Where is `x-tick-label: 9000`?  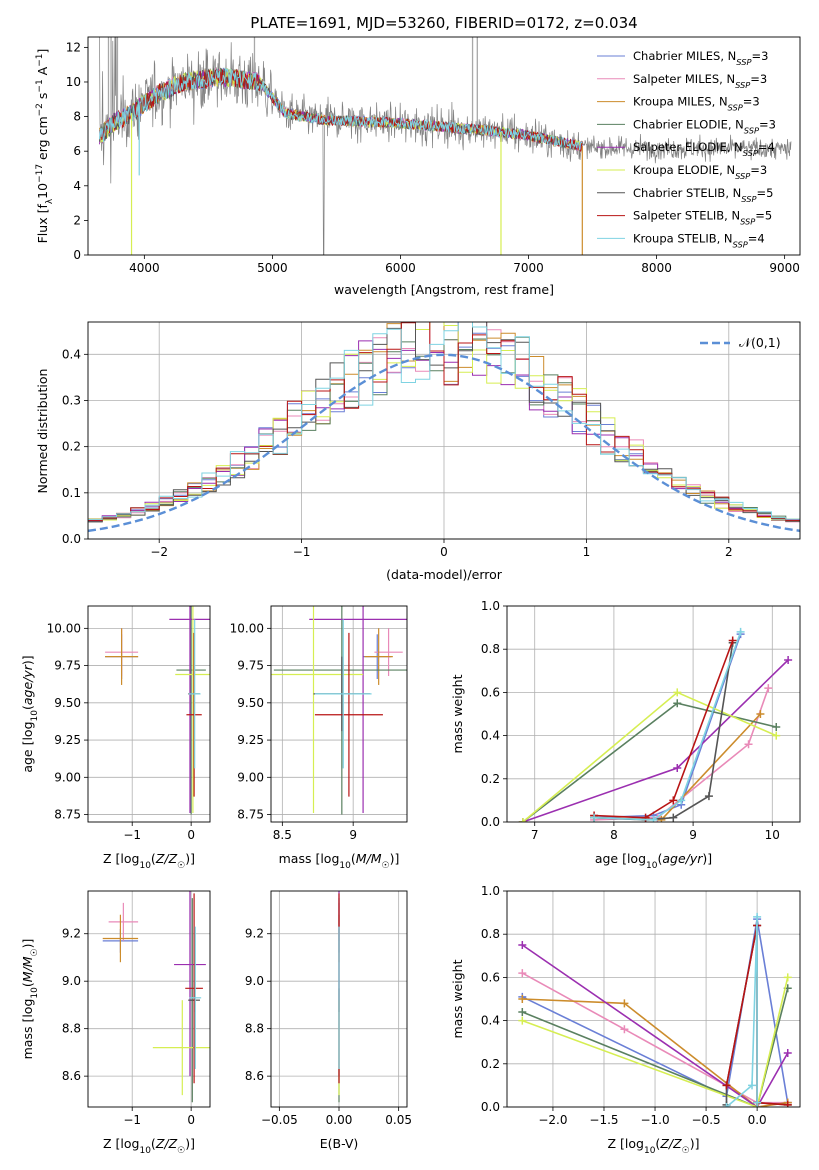
x-tick-label: 9000 is located at coordinates (784, 268).